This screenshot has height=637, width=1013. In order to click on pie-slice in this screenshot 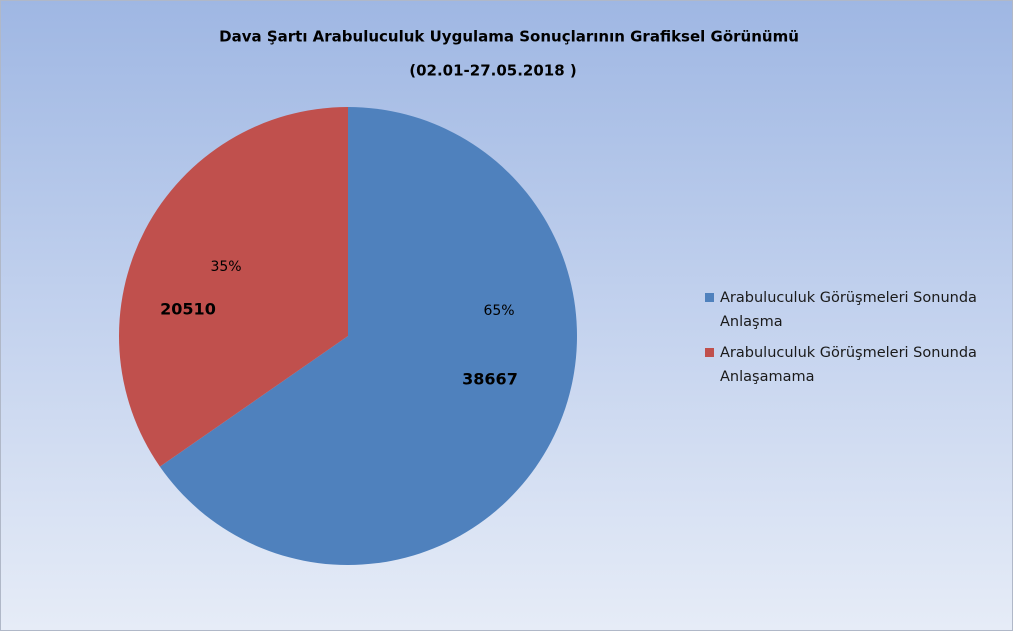, I will do `click(233, 286)`.